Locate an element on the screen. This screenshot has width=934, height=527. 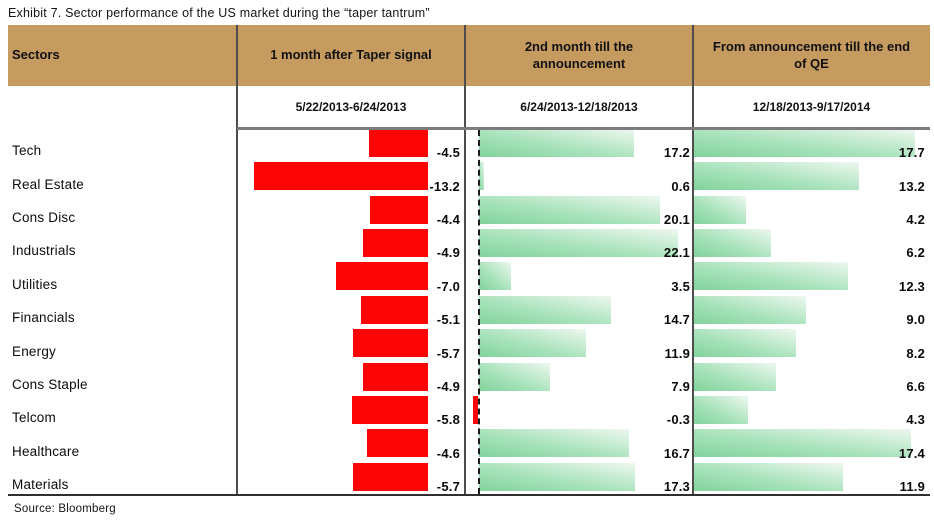
table-row: Financials -5.1 14.7 9.0 is located at coordinates (469, 310).